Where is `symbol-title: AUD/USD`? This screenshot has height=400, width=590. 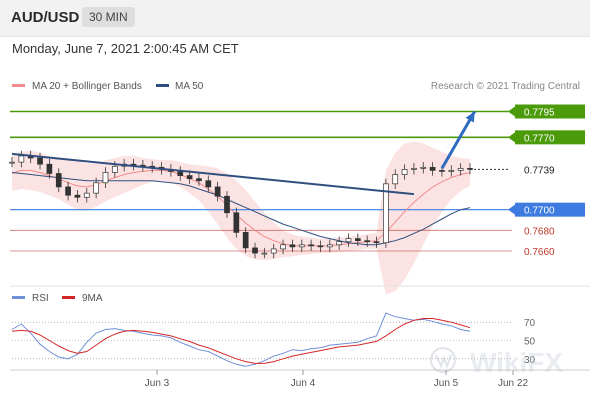 symbol-title: AUD/USD is located at coordinates (45, 17).